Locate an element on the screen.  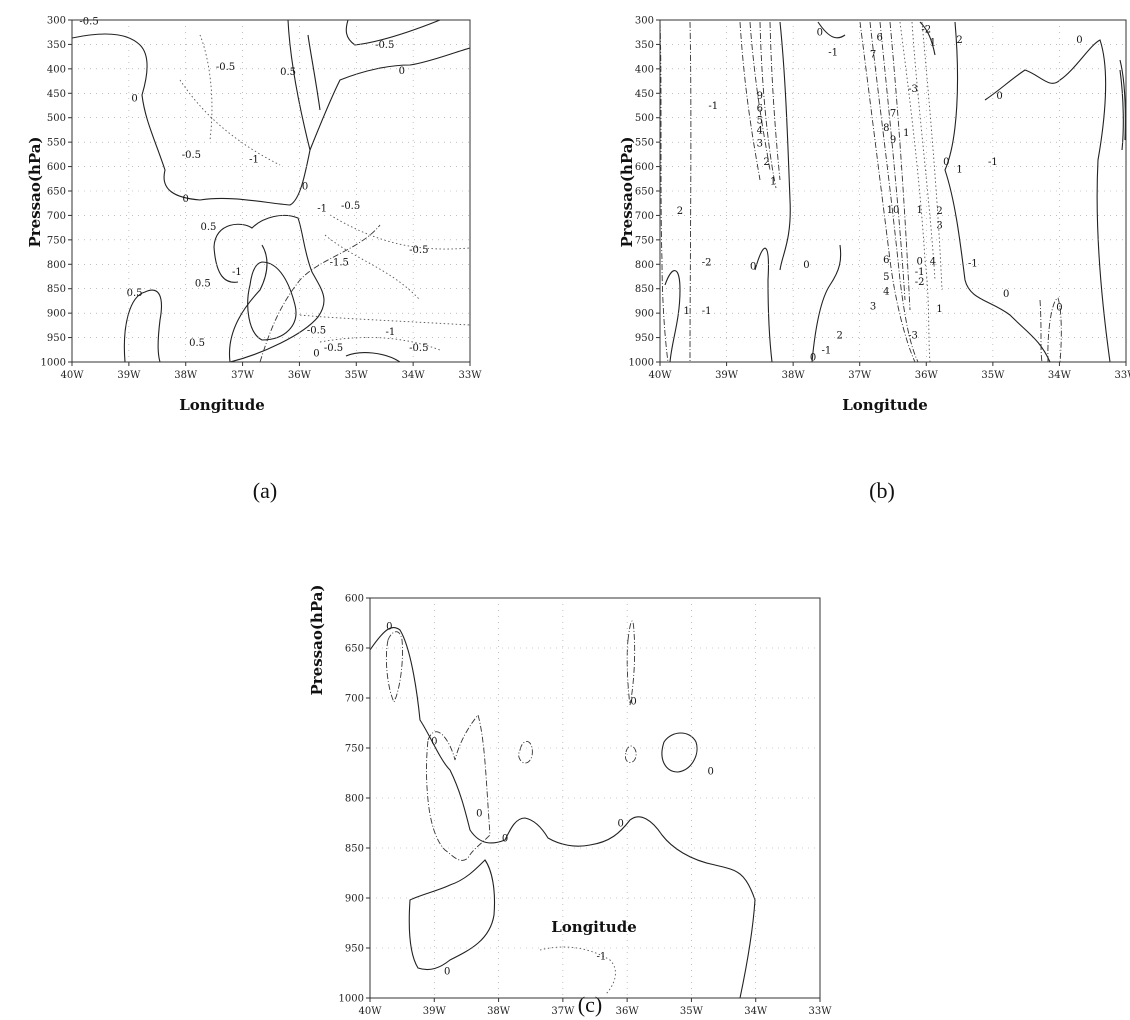
panel-a-y-tick-label: 900 is located at coordinates (56, 314).